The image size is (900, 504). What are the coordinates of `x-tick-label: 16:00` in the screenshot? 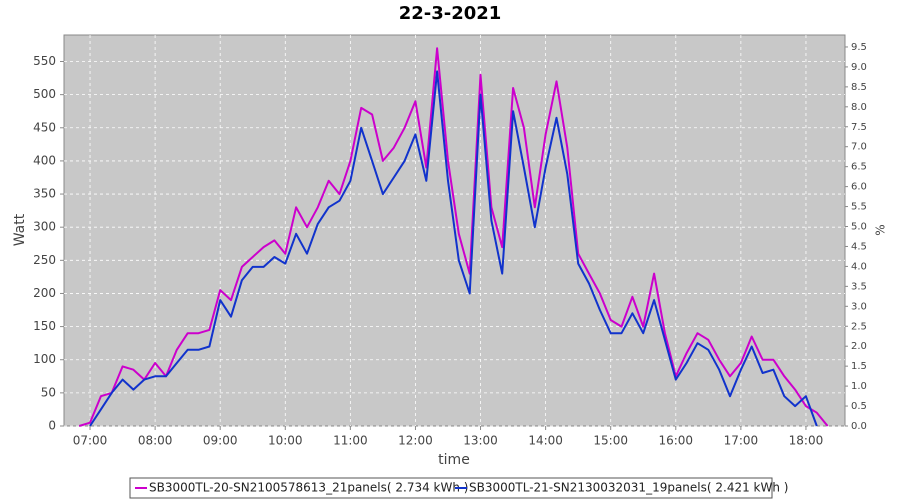 It's located at (675, 441).